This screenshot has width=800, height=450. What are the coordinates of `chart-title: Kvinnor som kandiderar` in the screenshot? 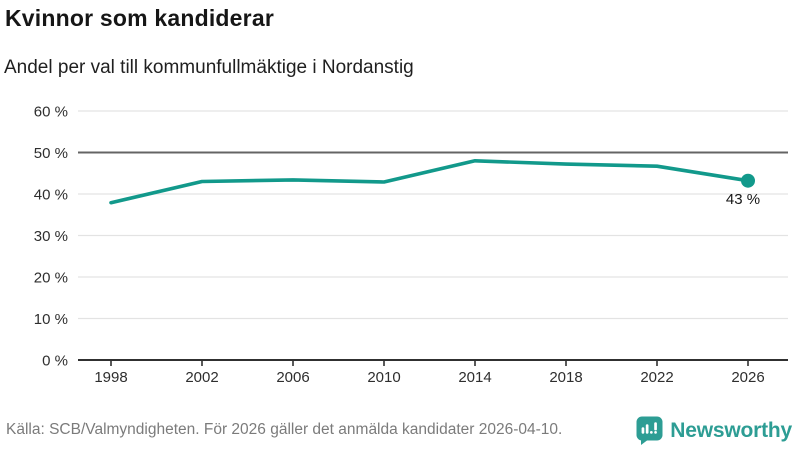 It's located at (139, 18).